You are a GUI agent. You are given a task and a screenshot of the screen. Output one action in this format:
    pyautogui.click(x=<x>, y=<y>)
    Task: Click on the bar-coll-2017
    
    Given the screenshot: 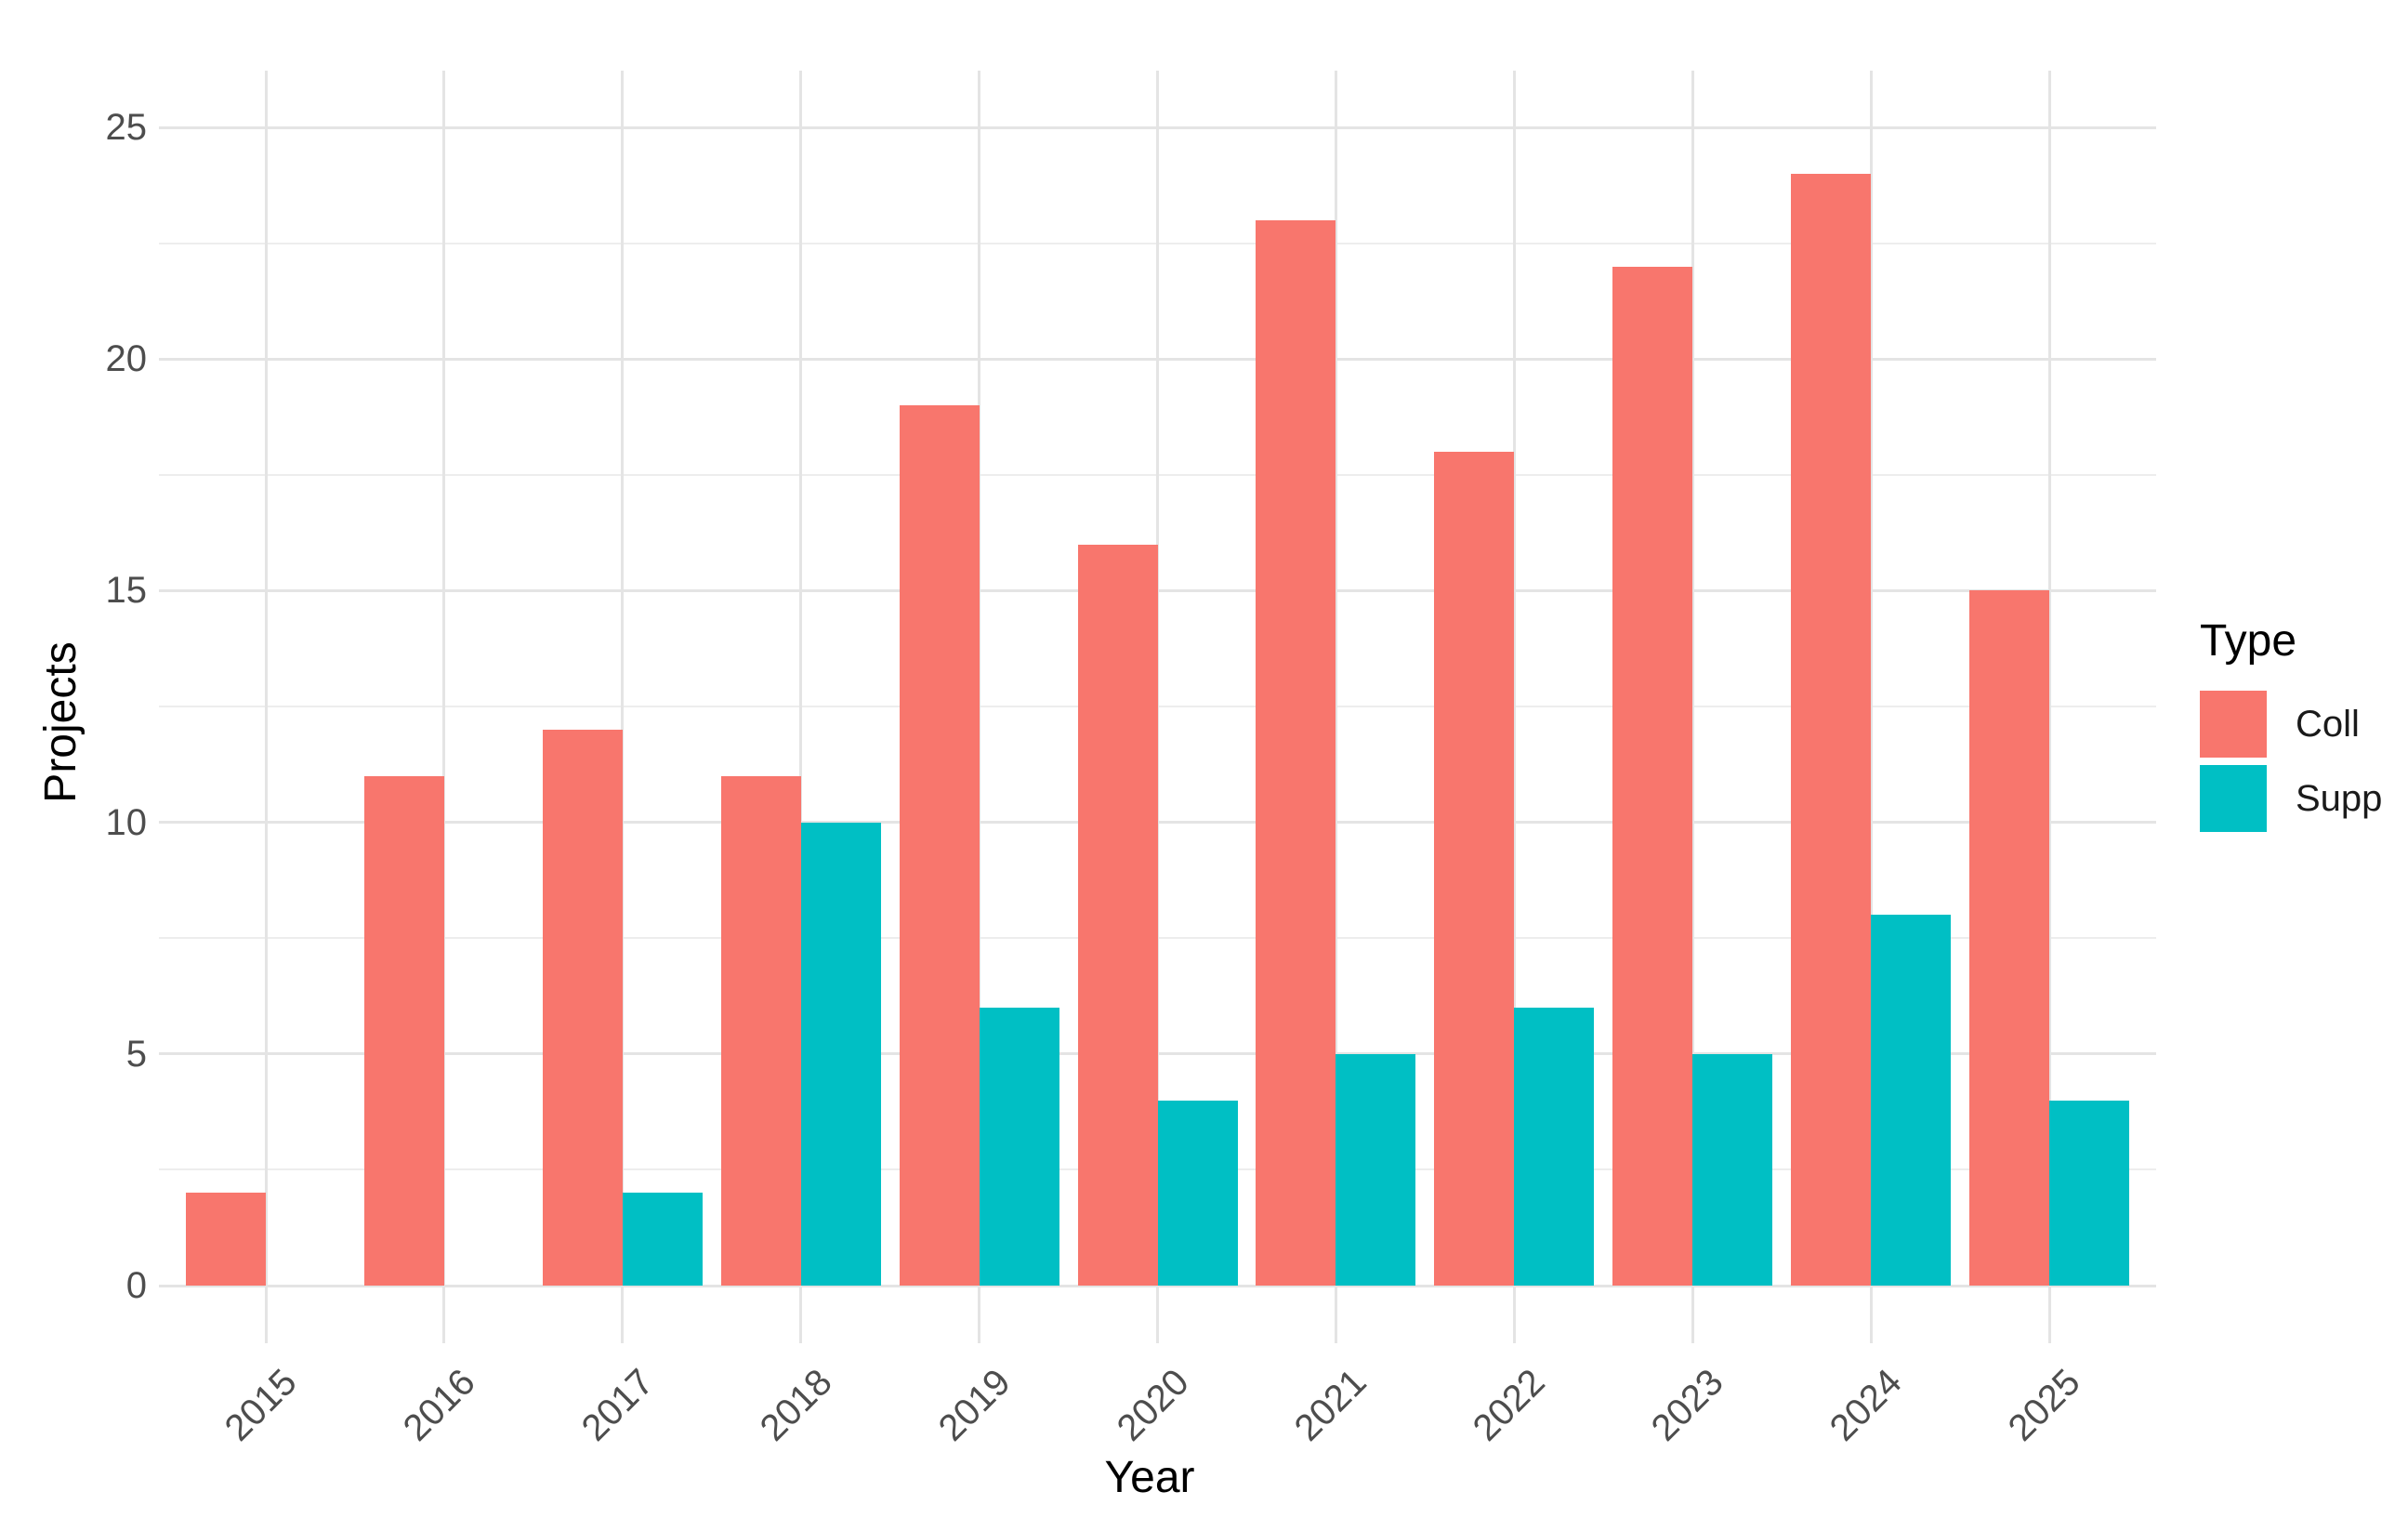 What is the action you would take?
    pyautogui.click(x=582, y=1007)
    